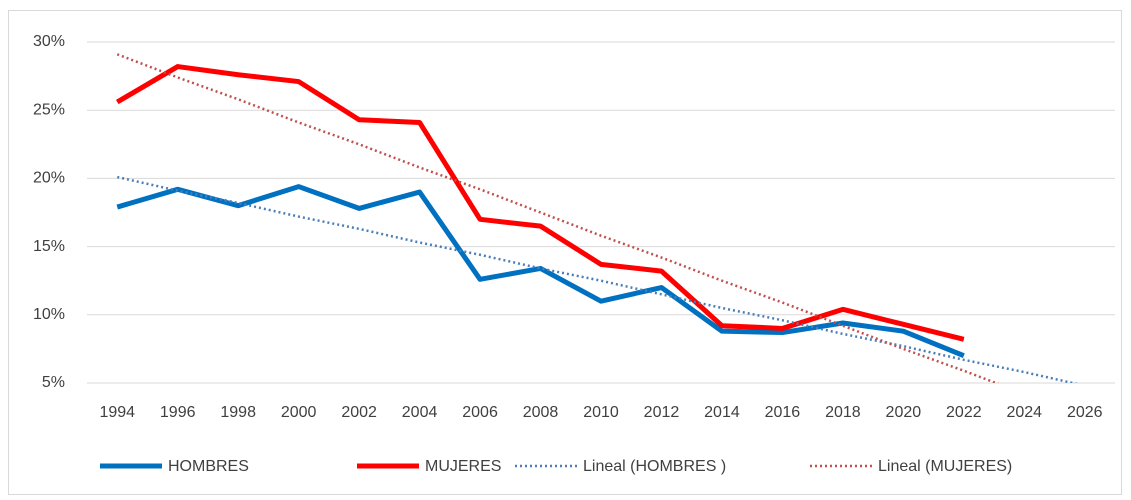 This screenshot has height=500, width=1131. I want to click on x-tick-label: 2026, so click(1085, 412).